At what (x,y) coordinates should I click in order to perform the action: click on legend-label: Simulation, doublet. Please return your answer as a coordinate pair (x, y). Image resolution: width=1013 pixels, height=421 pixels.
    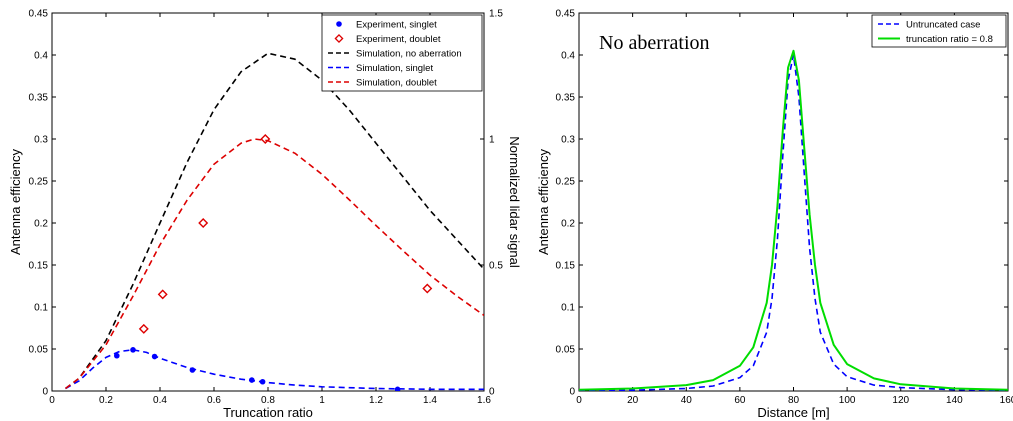
    Looking at the image, I should click on (396, 83).